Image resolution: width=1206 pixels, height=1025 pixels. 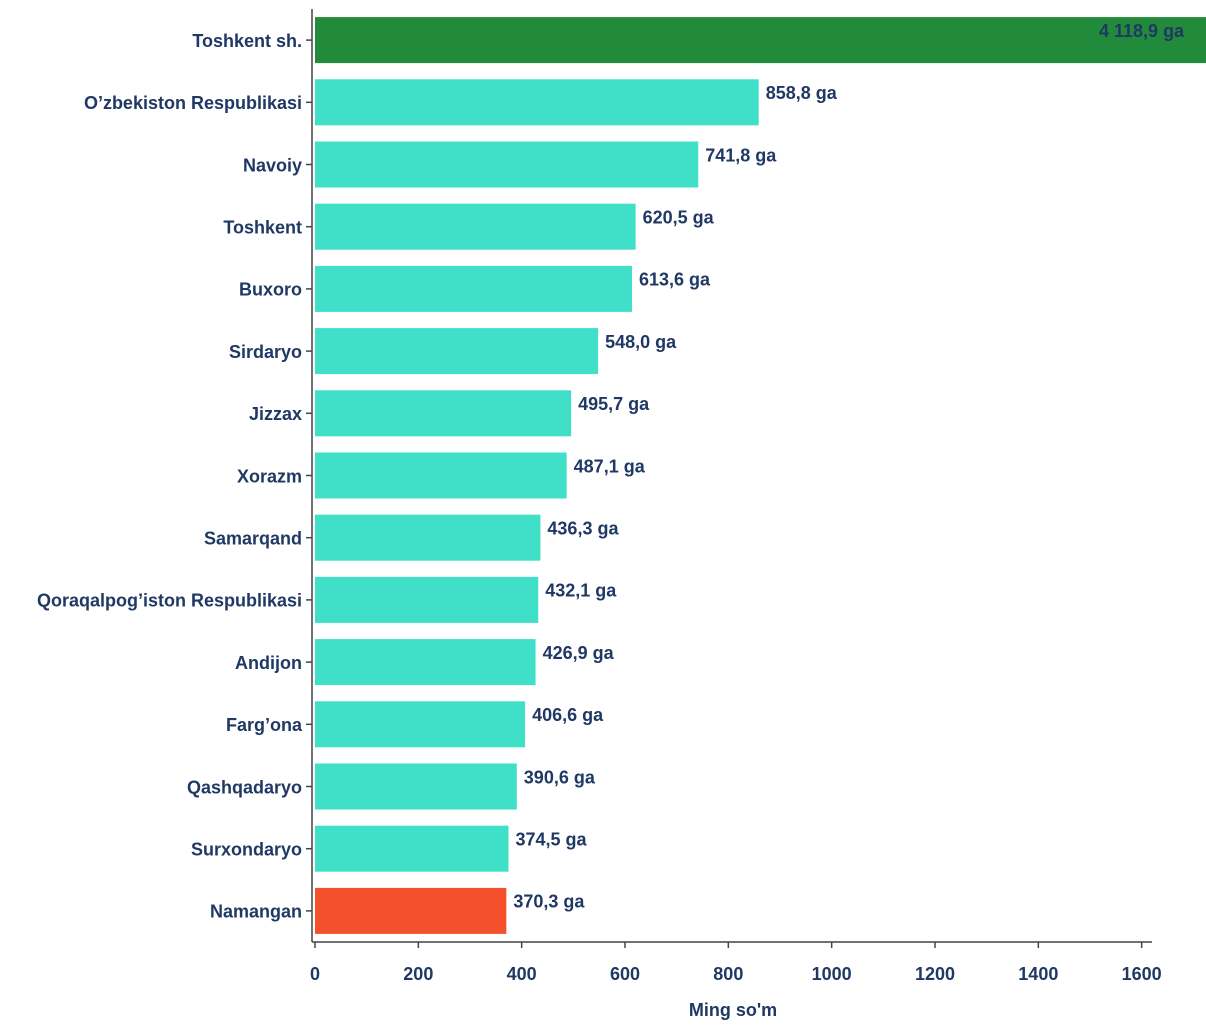 I want to click on y-tick-label: O’zbekiston Respublikasi, so click(x=193, y=103).